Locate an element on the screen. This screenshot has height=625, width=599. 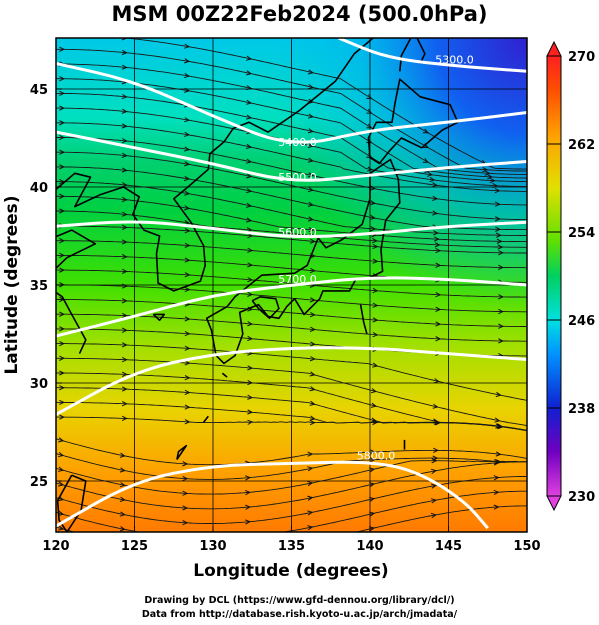
contour-label: 5600.0 is located at coordinates (297, 232).